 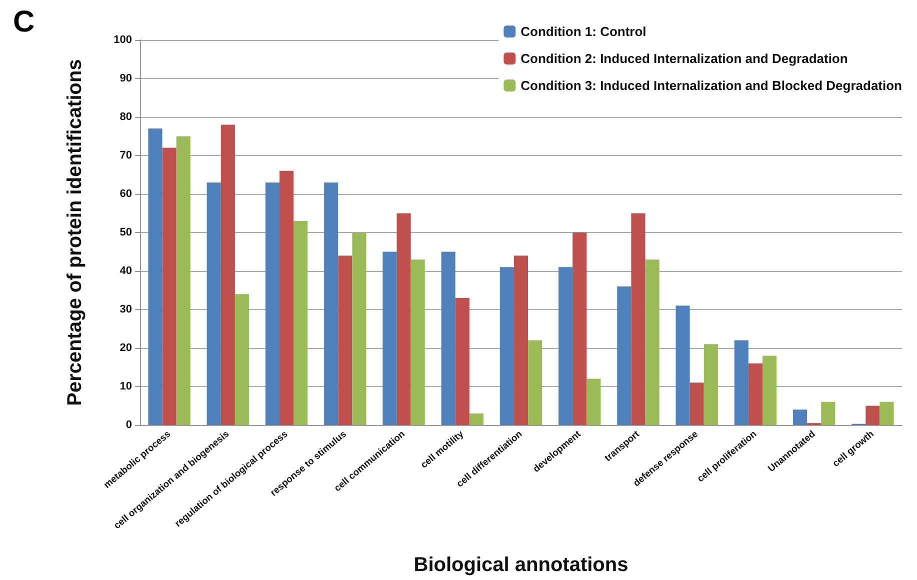 I want to click on y-tick-label: 100, so click(x=123, y=40).